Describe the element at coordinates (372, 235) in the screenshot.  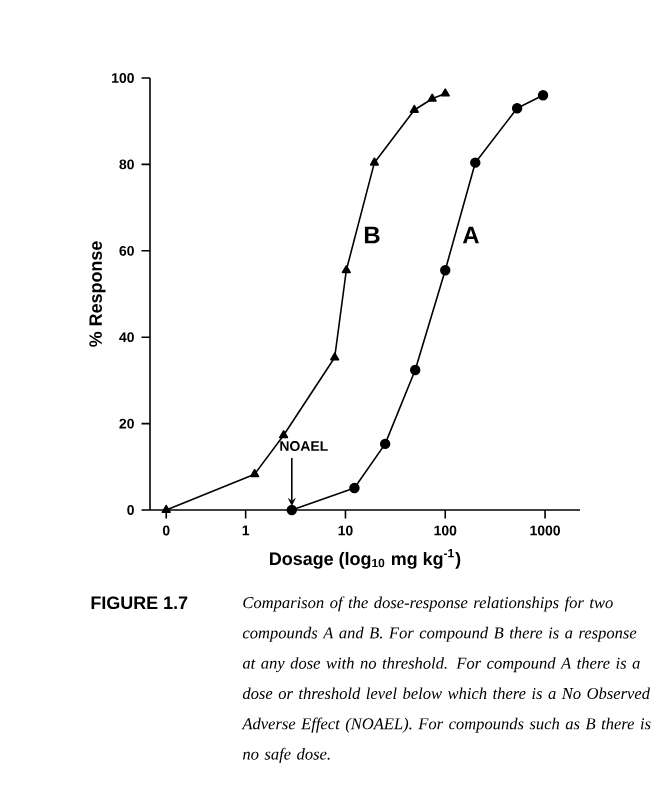
I see `series-label: B` at that location.